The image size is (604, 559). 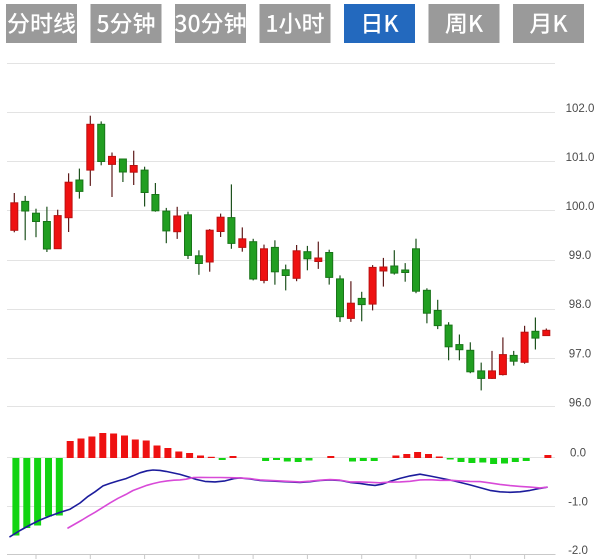 What do you see at coordinates (578, 453) in the screenshot?
I see `svg-text: 0.0` at bounding box center [578, 453].